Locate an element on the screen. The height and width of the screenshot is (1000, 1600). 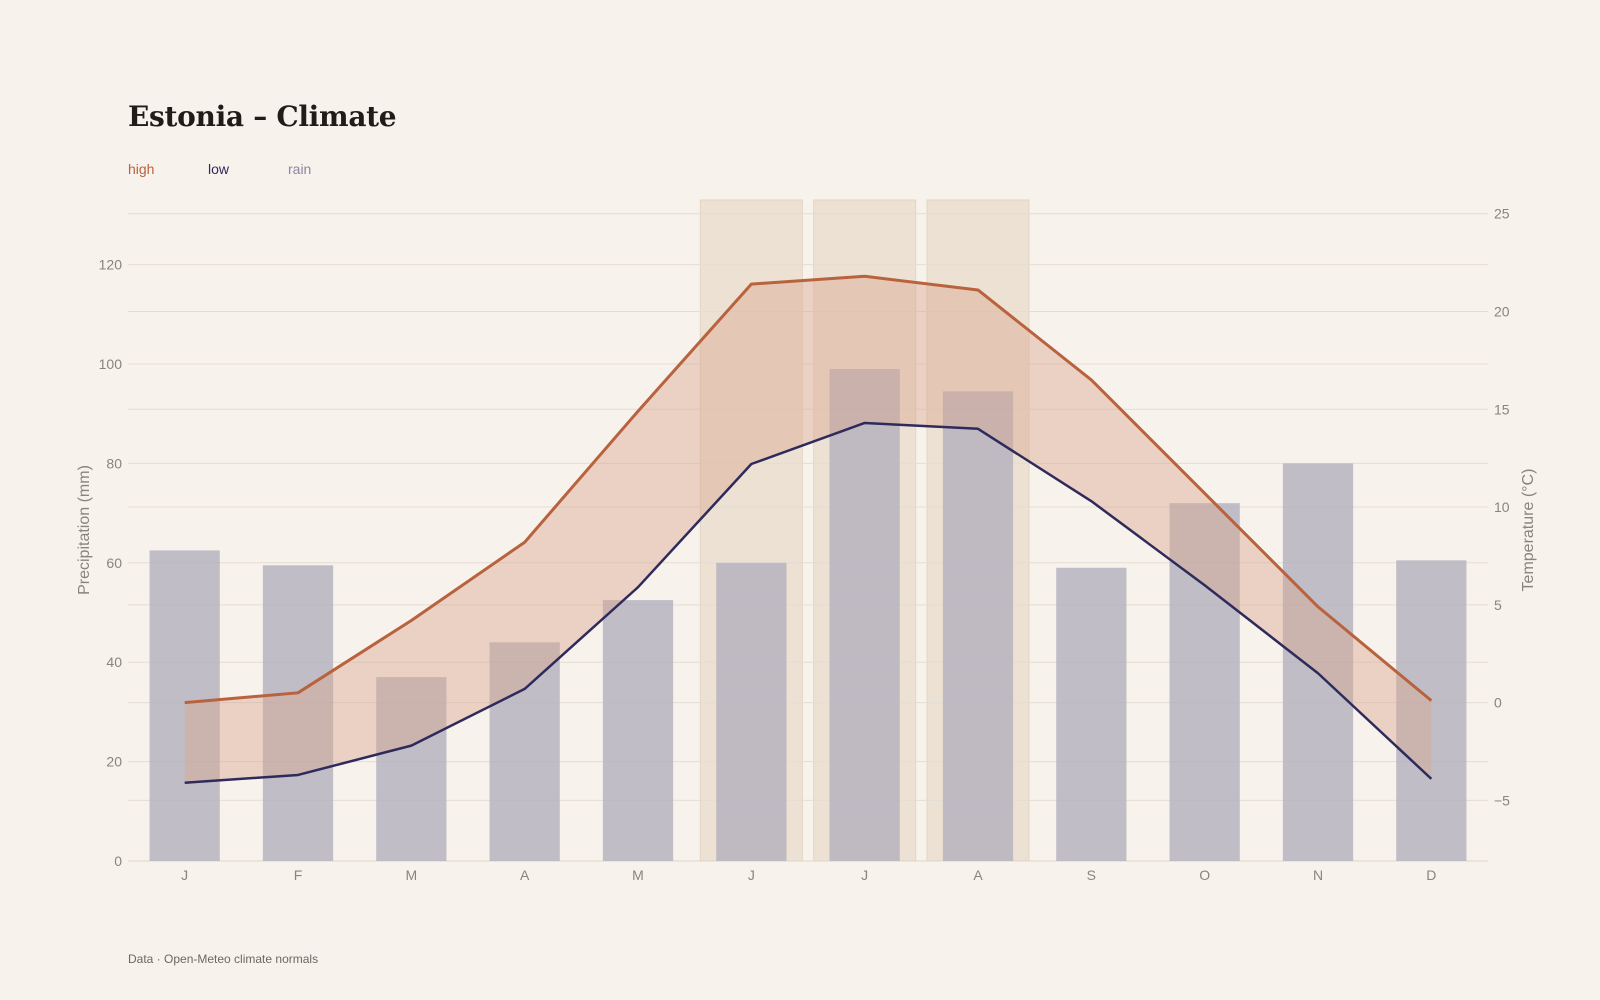
x-axis-label-0: J is located at coordinates (184, 875).